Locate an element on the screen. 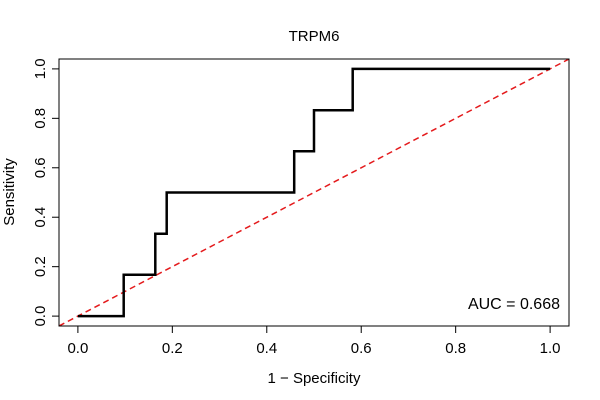 This screenshot has height=400, width=600. auc-annotation: AUC = 0.668 is located at coordinates (514, 304).